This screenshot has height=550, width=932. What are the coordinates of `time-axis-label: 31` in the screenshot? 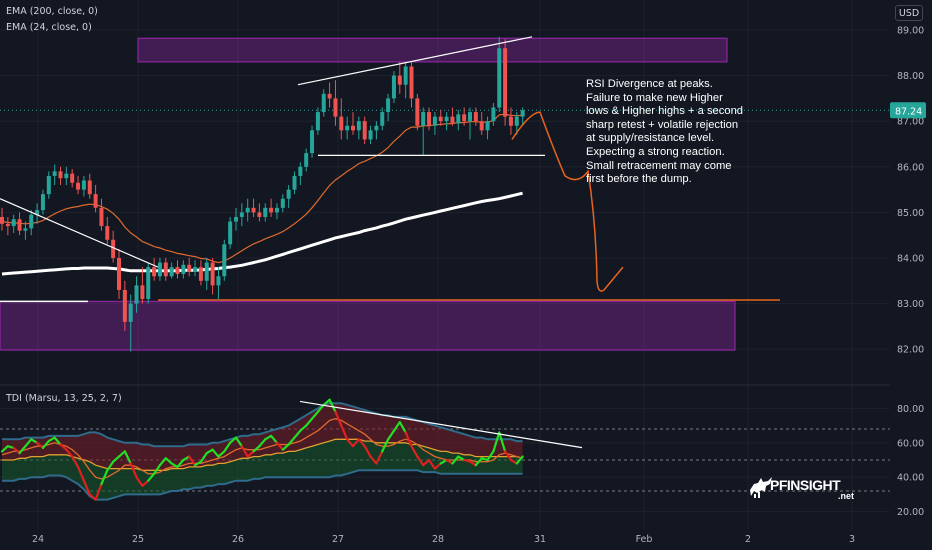 It's located at (540, 539).